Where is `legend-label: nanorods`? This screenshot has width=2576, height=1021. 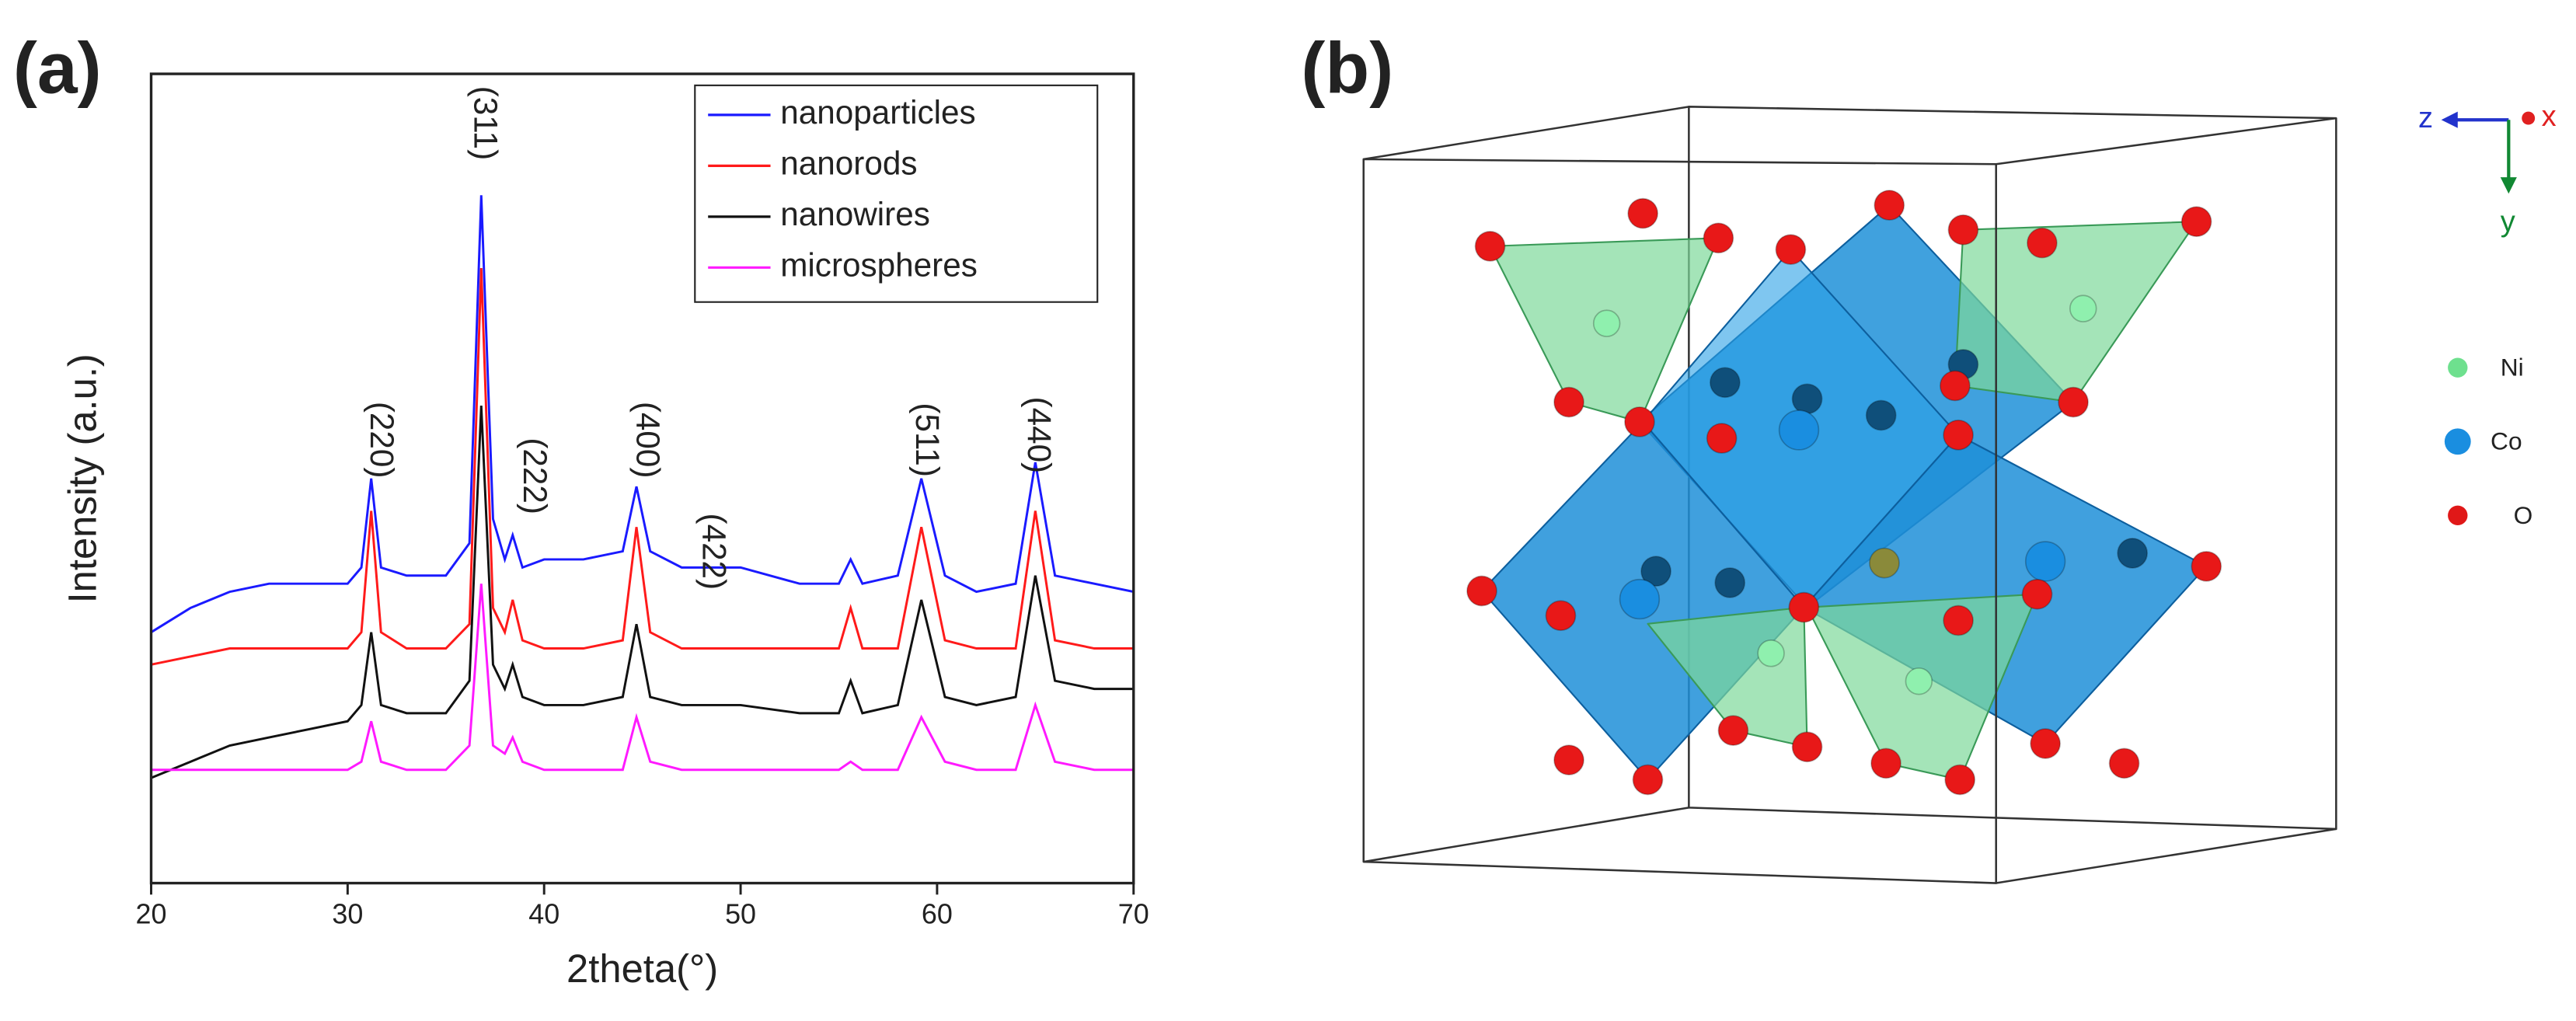 legend-label: nanorods is located at coordinates (848, 163).